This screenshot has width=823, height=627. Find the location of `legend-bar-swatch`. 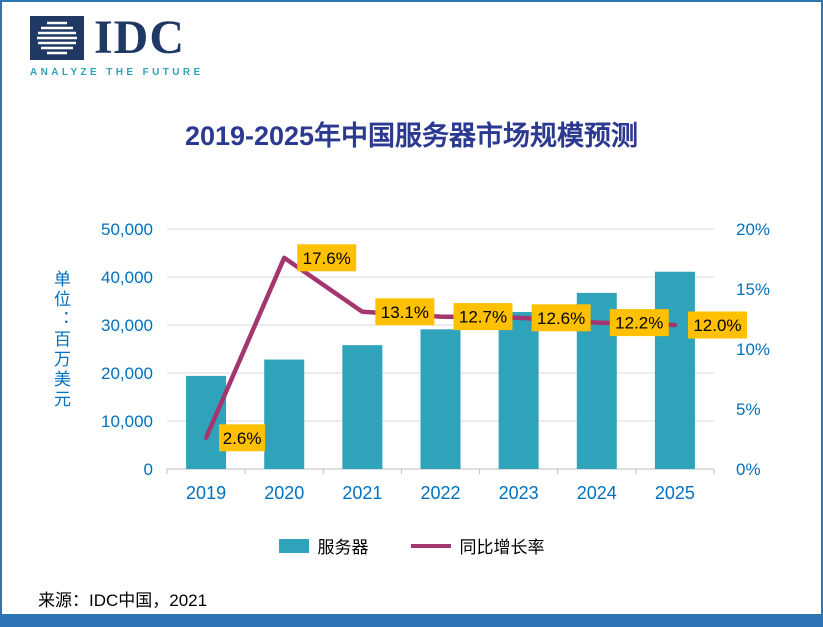

legend-bar-swatch is located at coordinates (293, 545).